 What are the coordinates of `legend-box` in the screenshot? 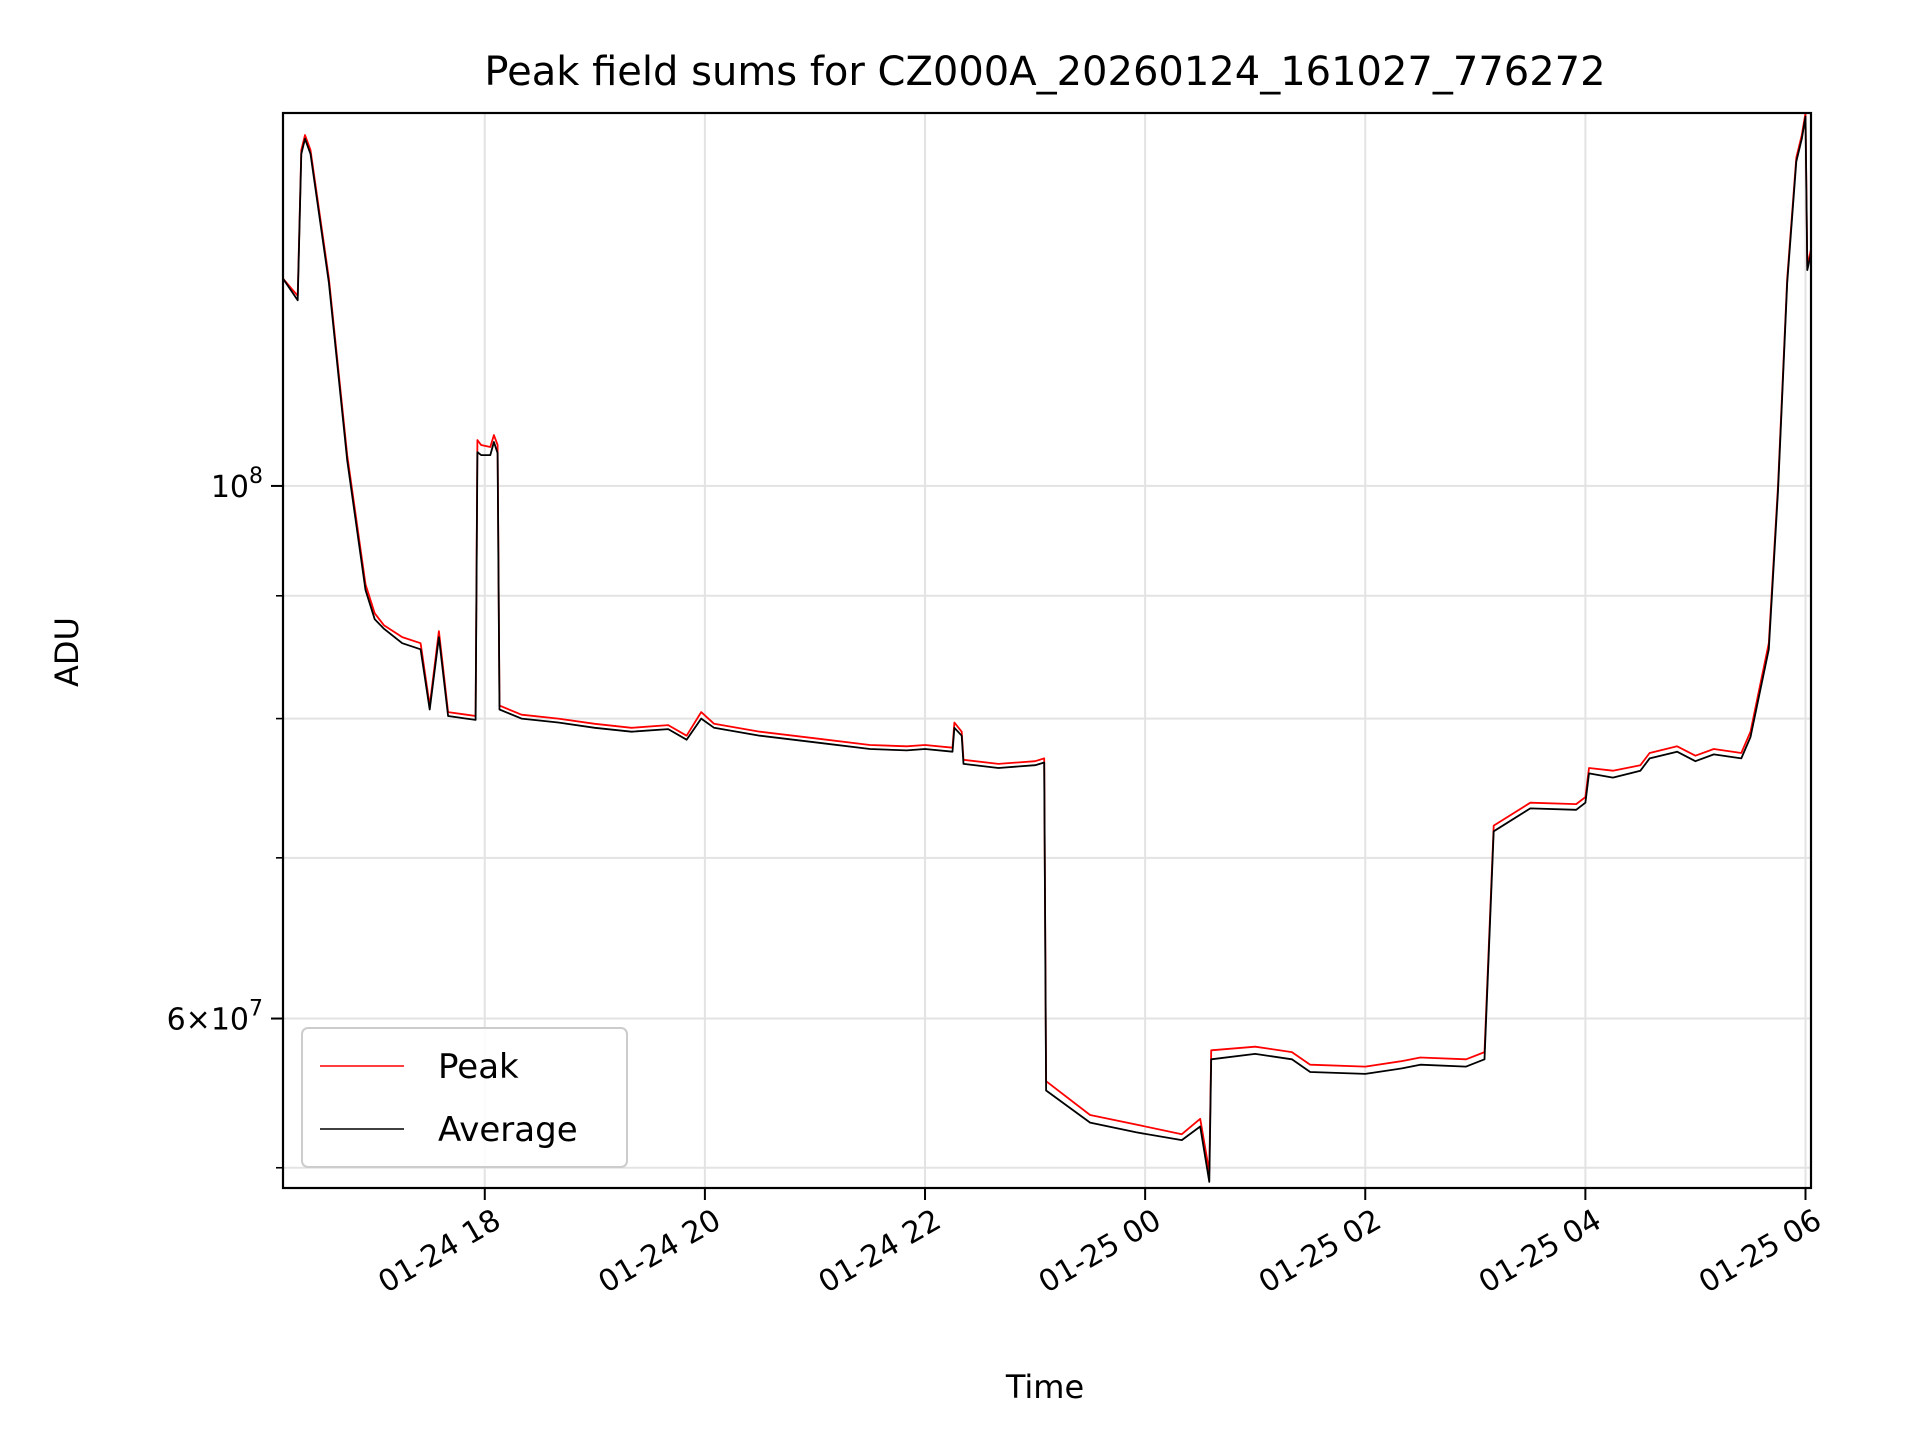 It's located at (464, 1097).